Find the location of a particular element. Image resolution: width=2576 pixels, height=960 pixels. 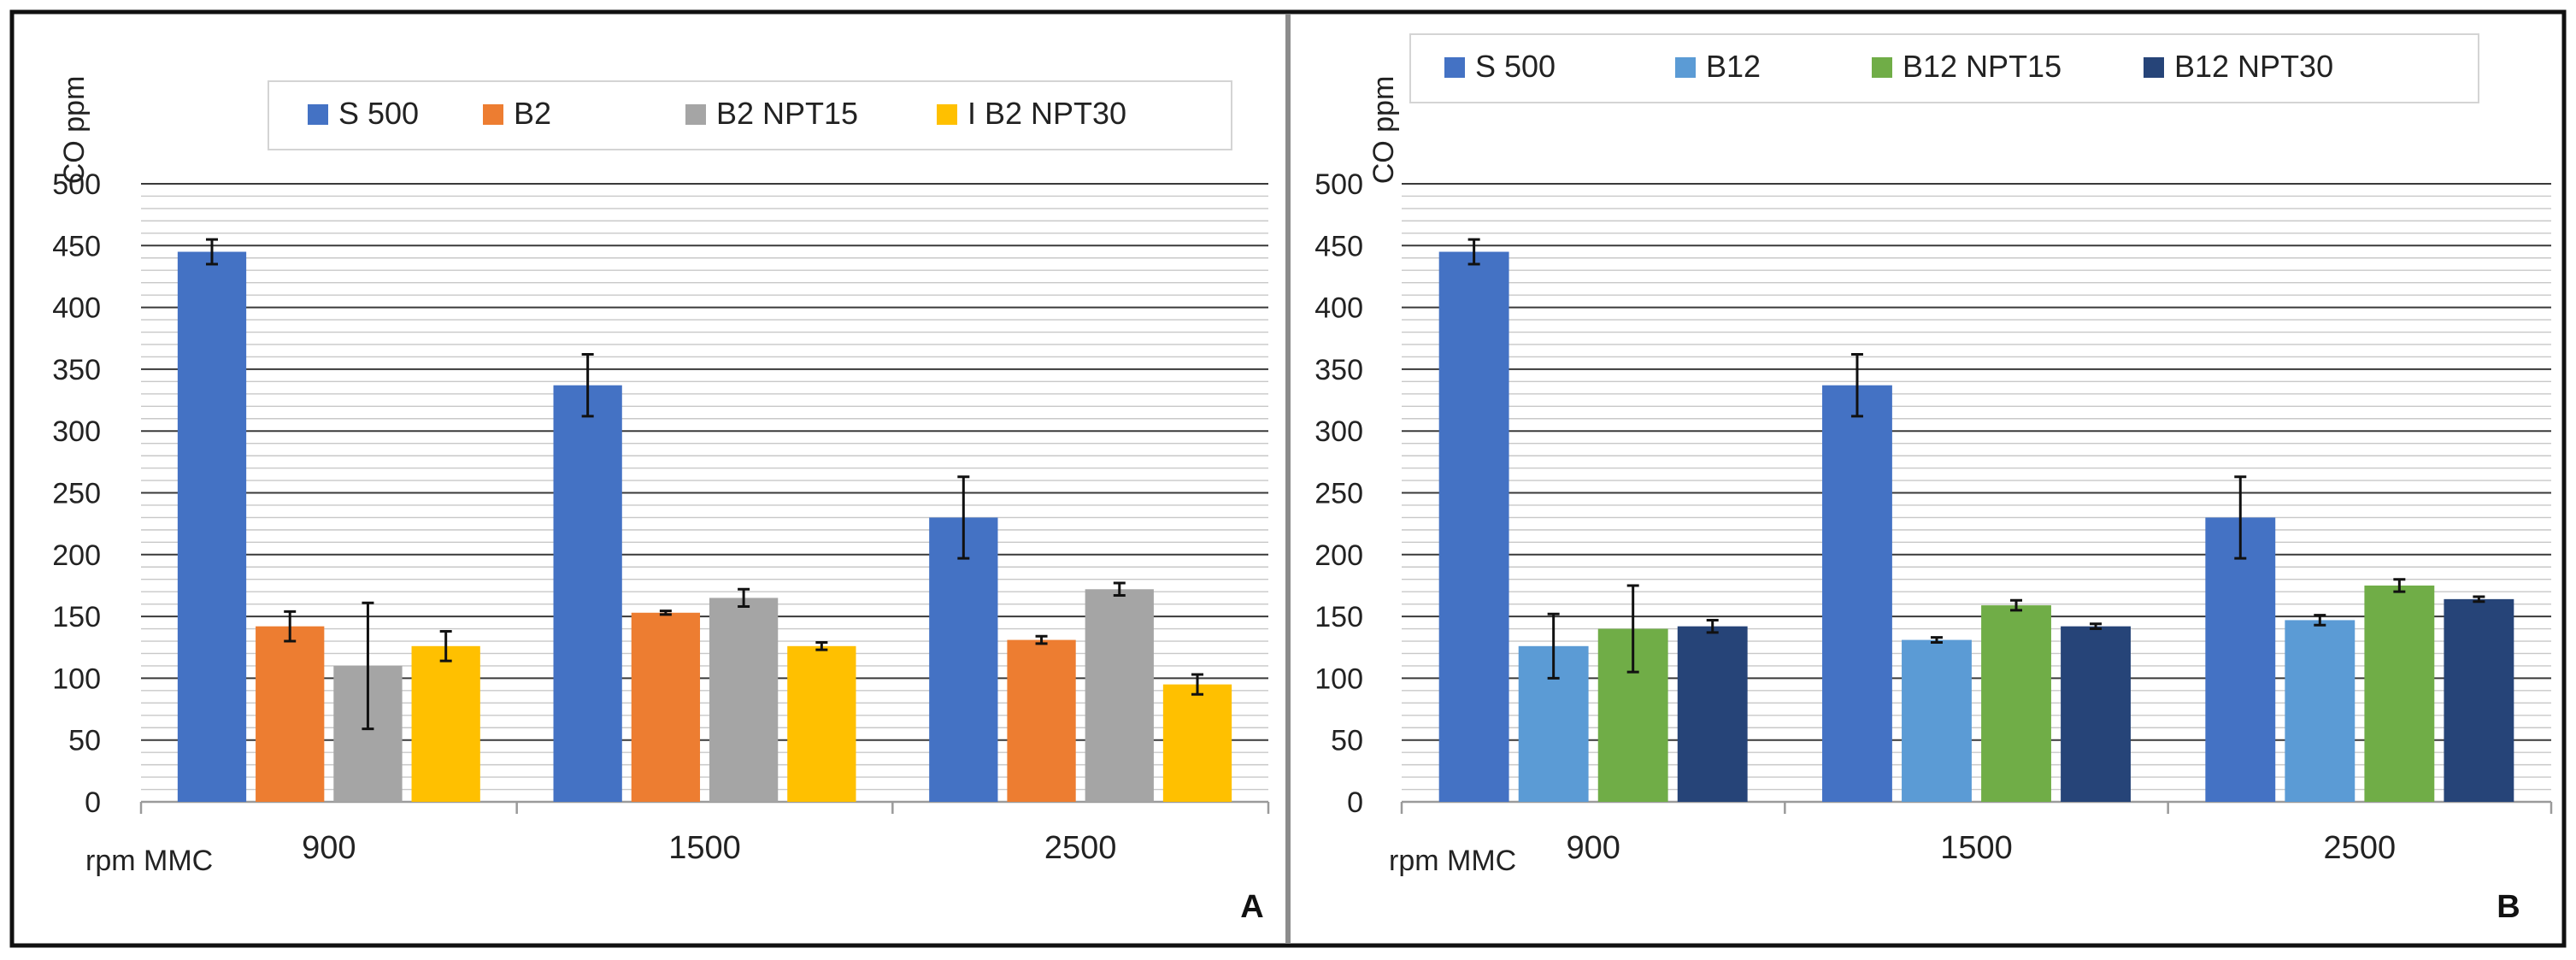

legend-label-b12-npt15: B12 NPT15 is located at coordinates (1982, 66).